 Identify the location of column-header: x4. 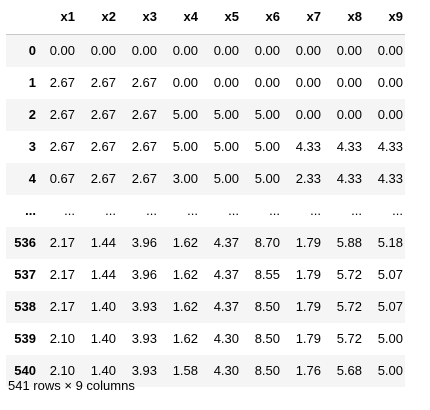
(179, 17).